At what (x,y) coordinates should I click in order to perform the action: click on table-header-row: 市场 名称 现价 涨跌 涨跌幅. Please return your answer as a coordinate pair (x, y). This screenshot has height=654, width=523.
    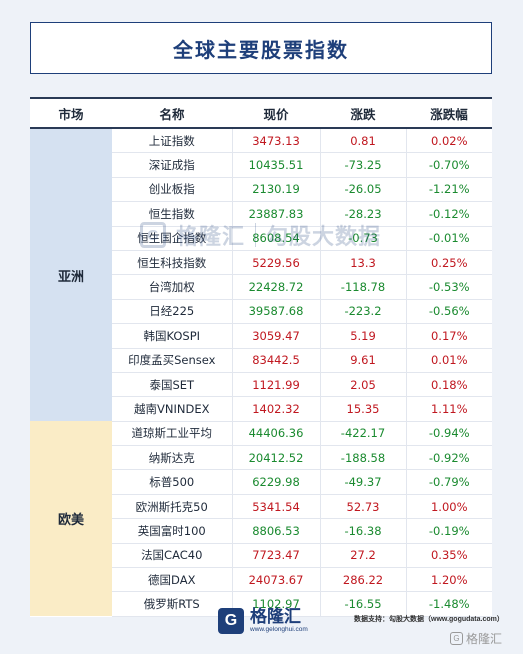
    Looking at the image, I should click on (261, 113).